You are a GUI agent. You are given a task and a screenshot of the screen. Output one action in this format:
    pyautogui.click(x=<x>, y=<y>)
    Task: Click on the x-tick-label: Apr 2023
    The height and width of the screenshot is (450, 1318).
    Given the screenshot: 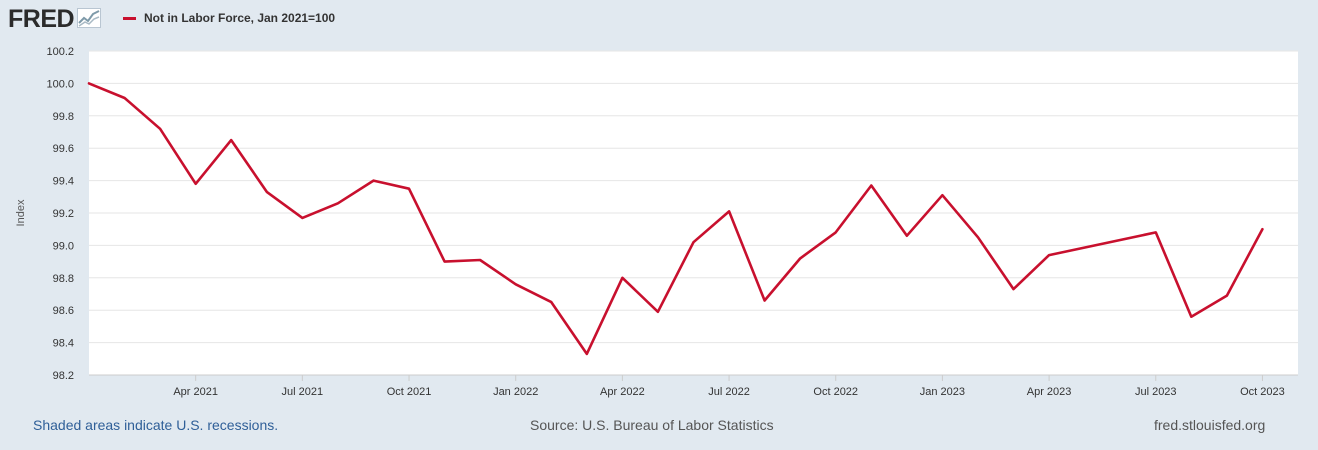 What is the action you would take?
    pyautogui.click(x=1049, y=392)
    